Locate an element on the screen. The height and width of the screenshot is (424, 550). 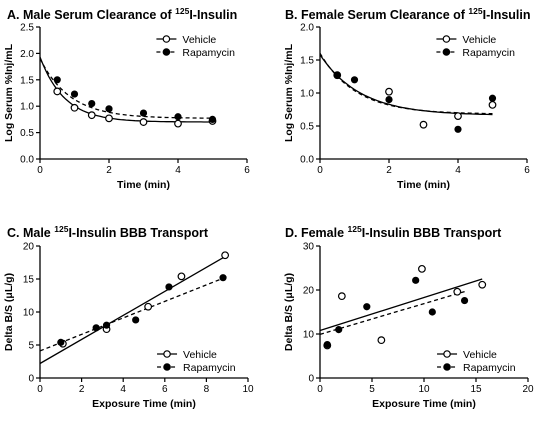
y-tick-label: 20 is located at coordinates (309, 291).